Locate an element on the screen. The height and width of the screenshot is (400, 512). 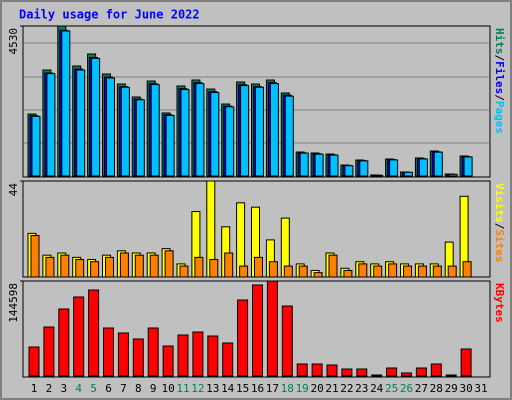
legend-entry: Sites is located at coordinates (499, 245).